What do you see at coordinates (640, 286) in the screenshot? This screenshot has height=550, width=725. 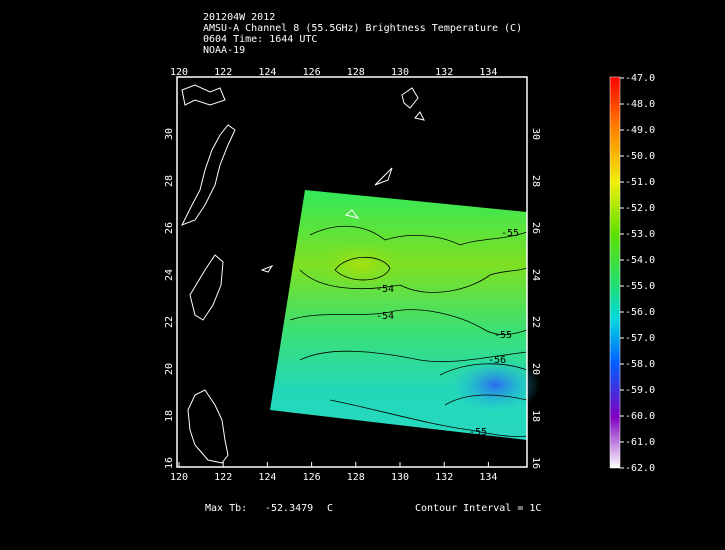 I see `colorbar-label: -55.0` at bounding box center [640, 286].